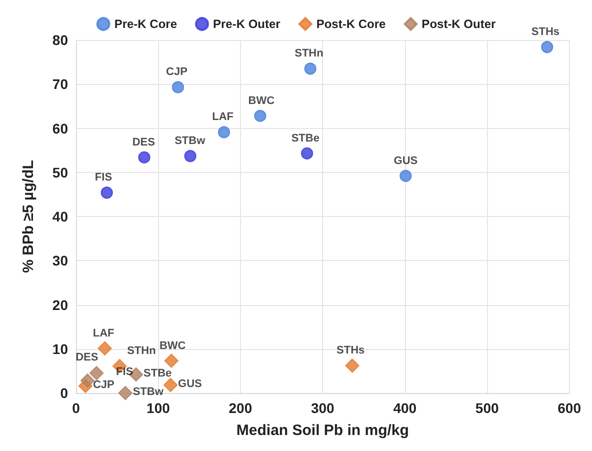 The image size is (592, 451). What do you see at coordinates (570, 408) in the screenshot?
I see `x-tick-label: 600` at bounding box center [570, 408].